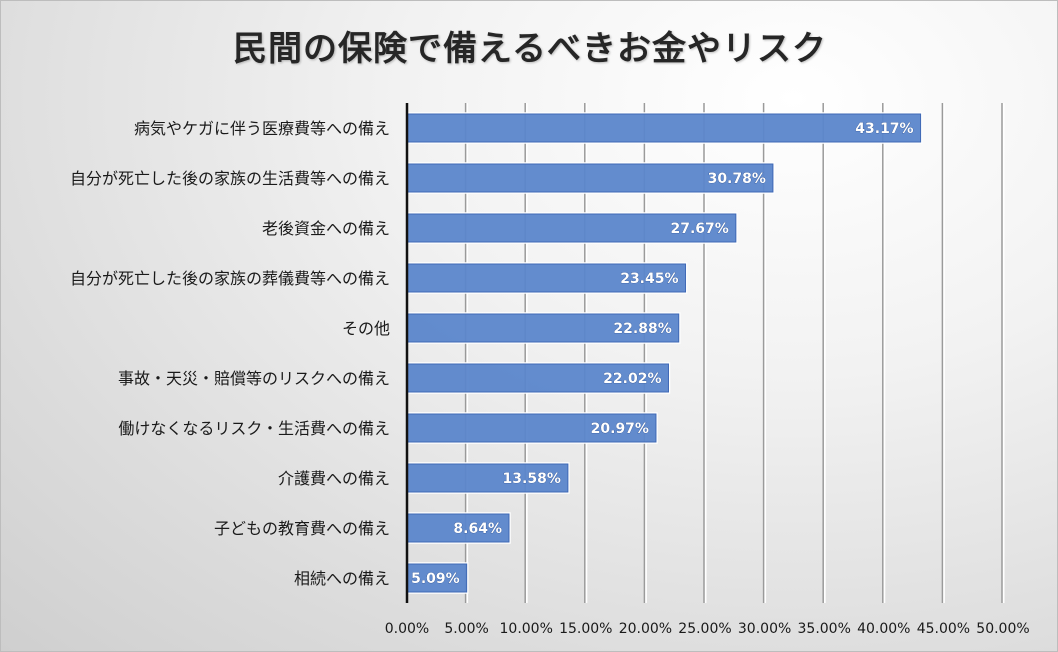 The width and height of the screenshot is (1058, 652). I want to click on data-label: 13.58%, so click(532, 479).